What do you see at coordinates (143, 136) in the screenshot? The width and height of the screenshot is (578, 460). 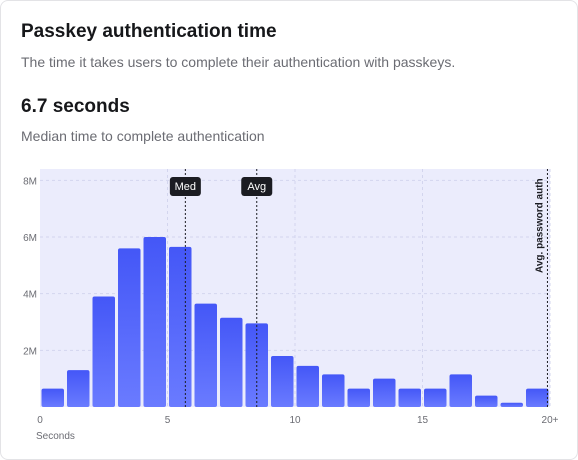 I see `median-time-caption: Median time to complete authentication` at bounding box center [143, 136].